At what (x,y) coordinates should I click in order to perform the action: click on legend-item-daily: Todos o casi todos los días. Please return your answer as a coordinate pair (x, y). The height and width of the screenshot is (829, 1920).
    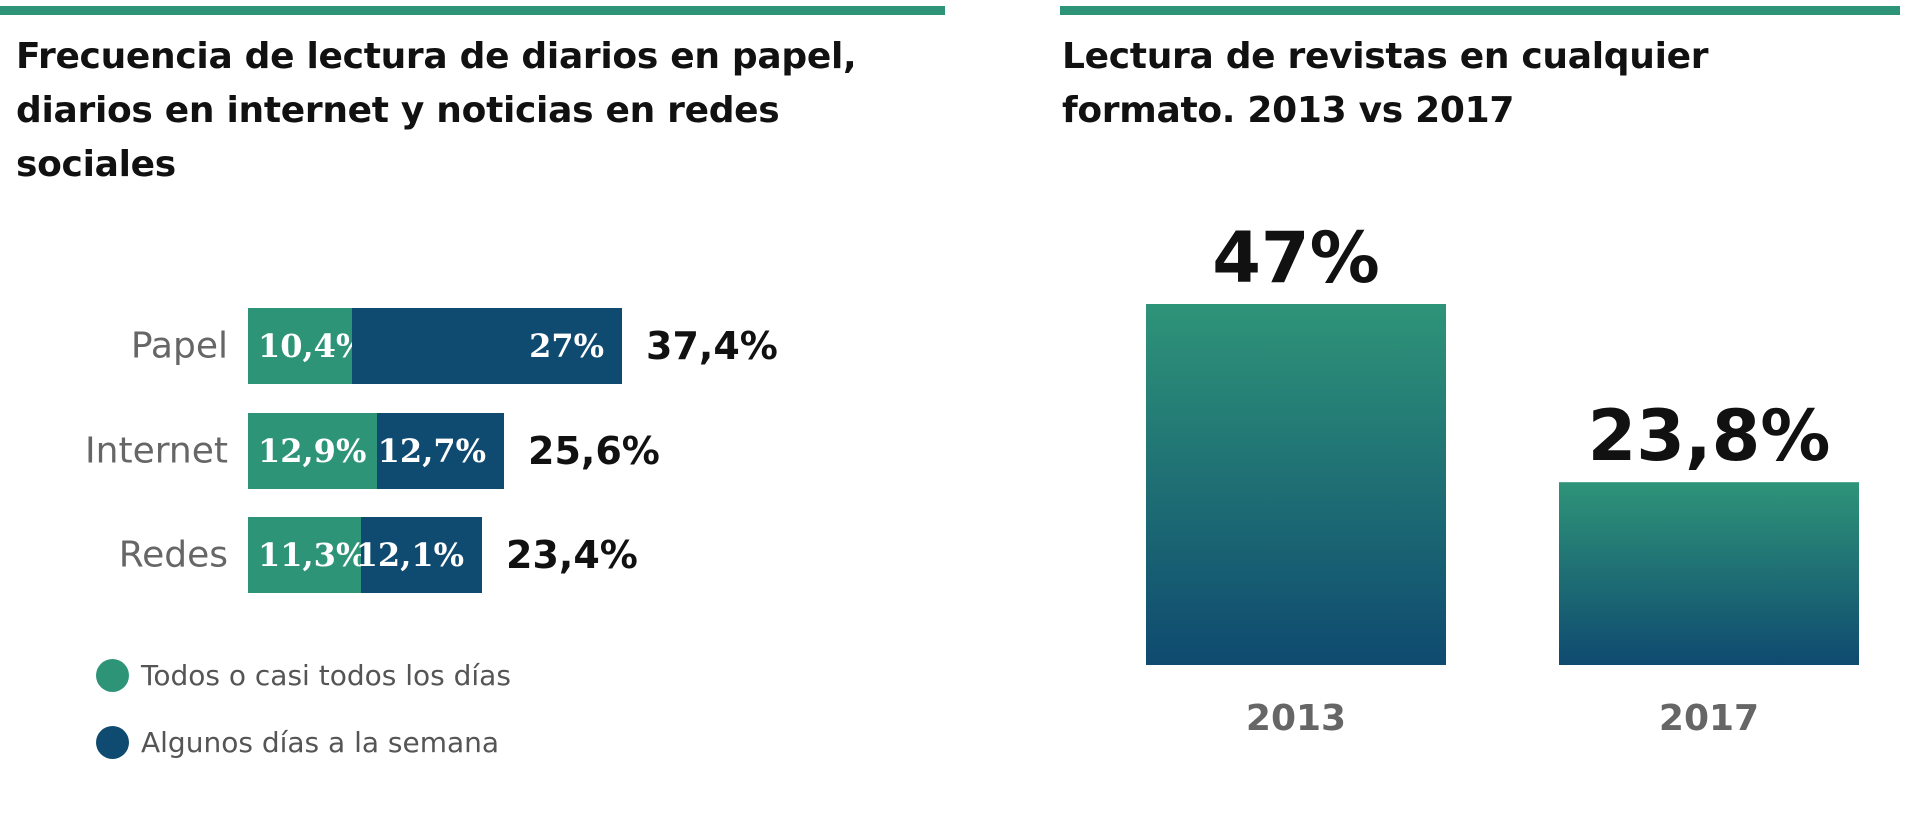
    Looking at the image, I should click on (303, 675).